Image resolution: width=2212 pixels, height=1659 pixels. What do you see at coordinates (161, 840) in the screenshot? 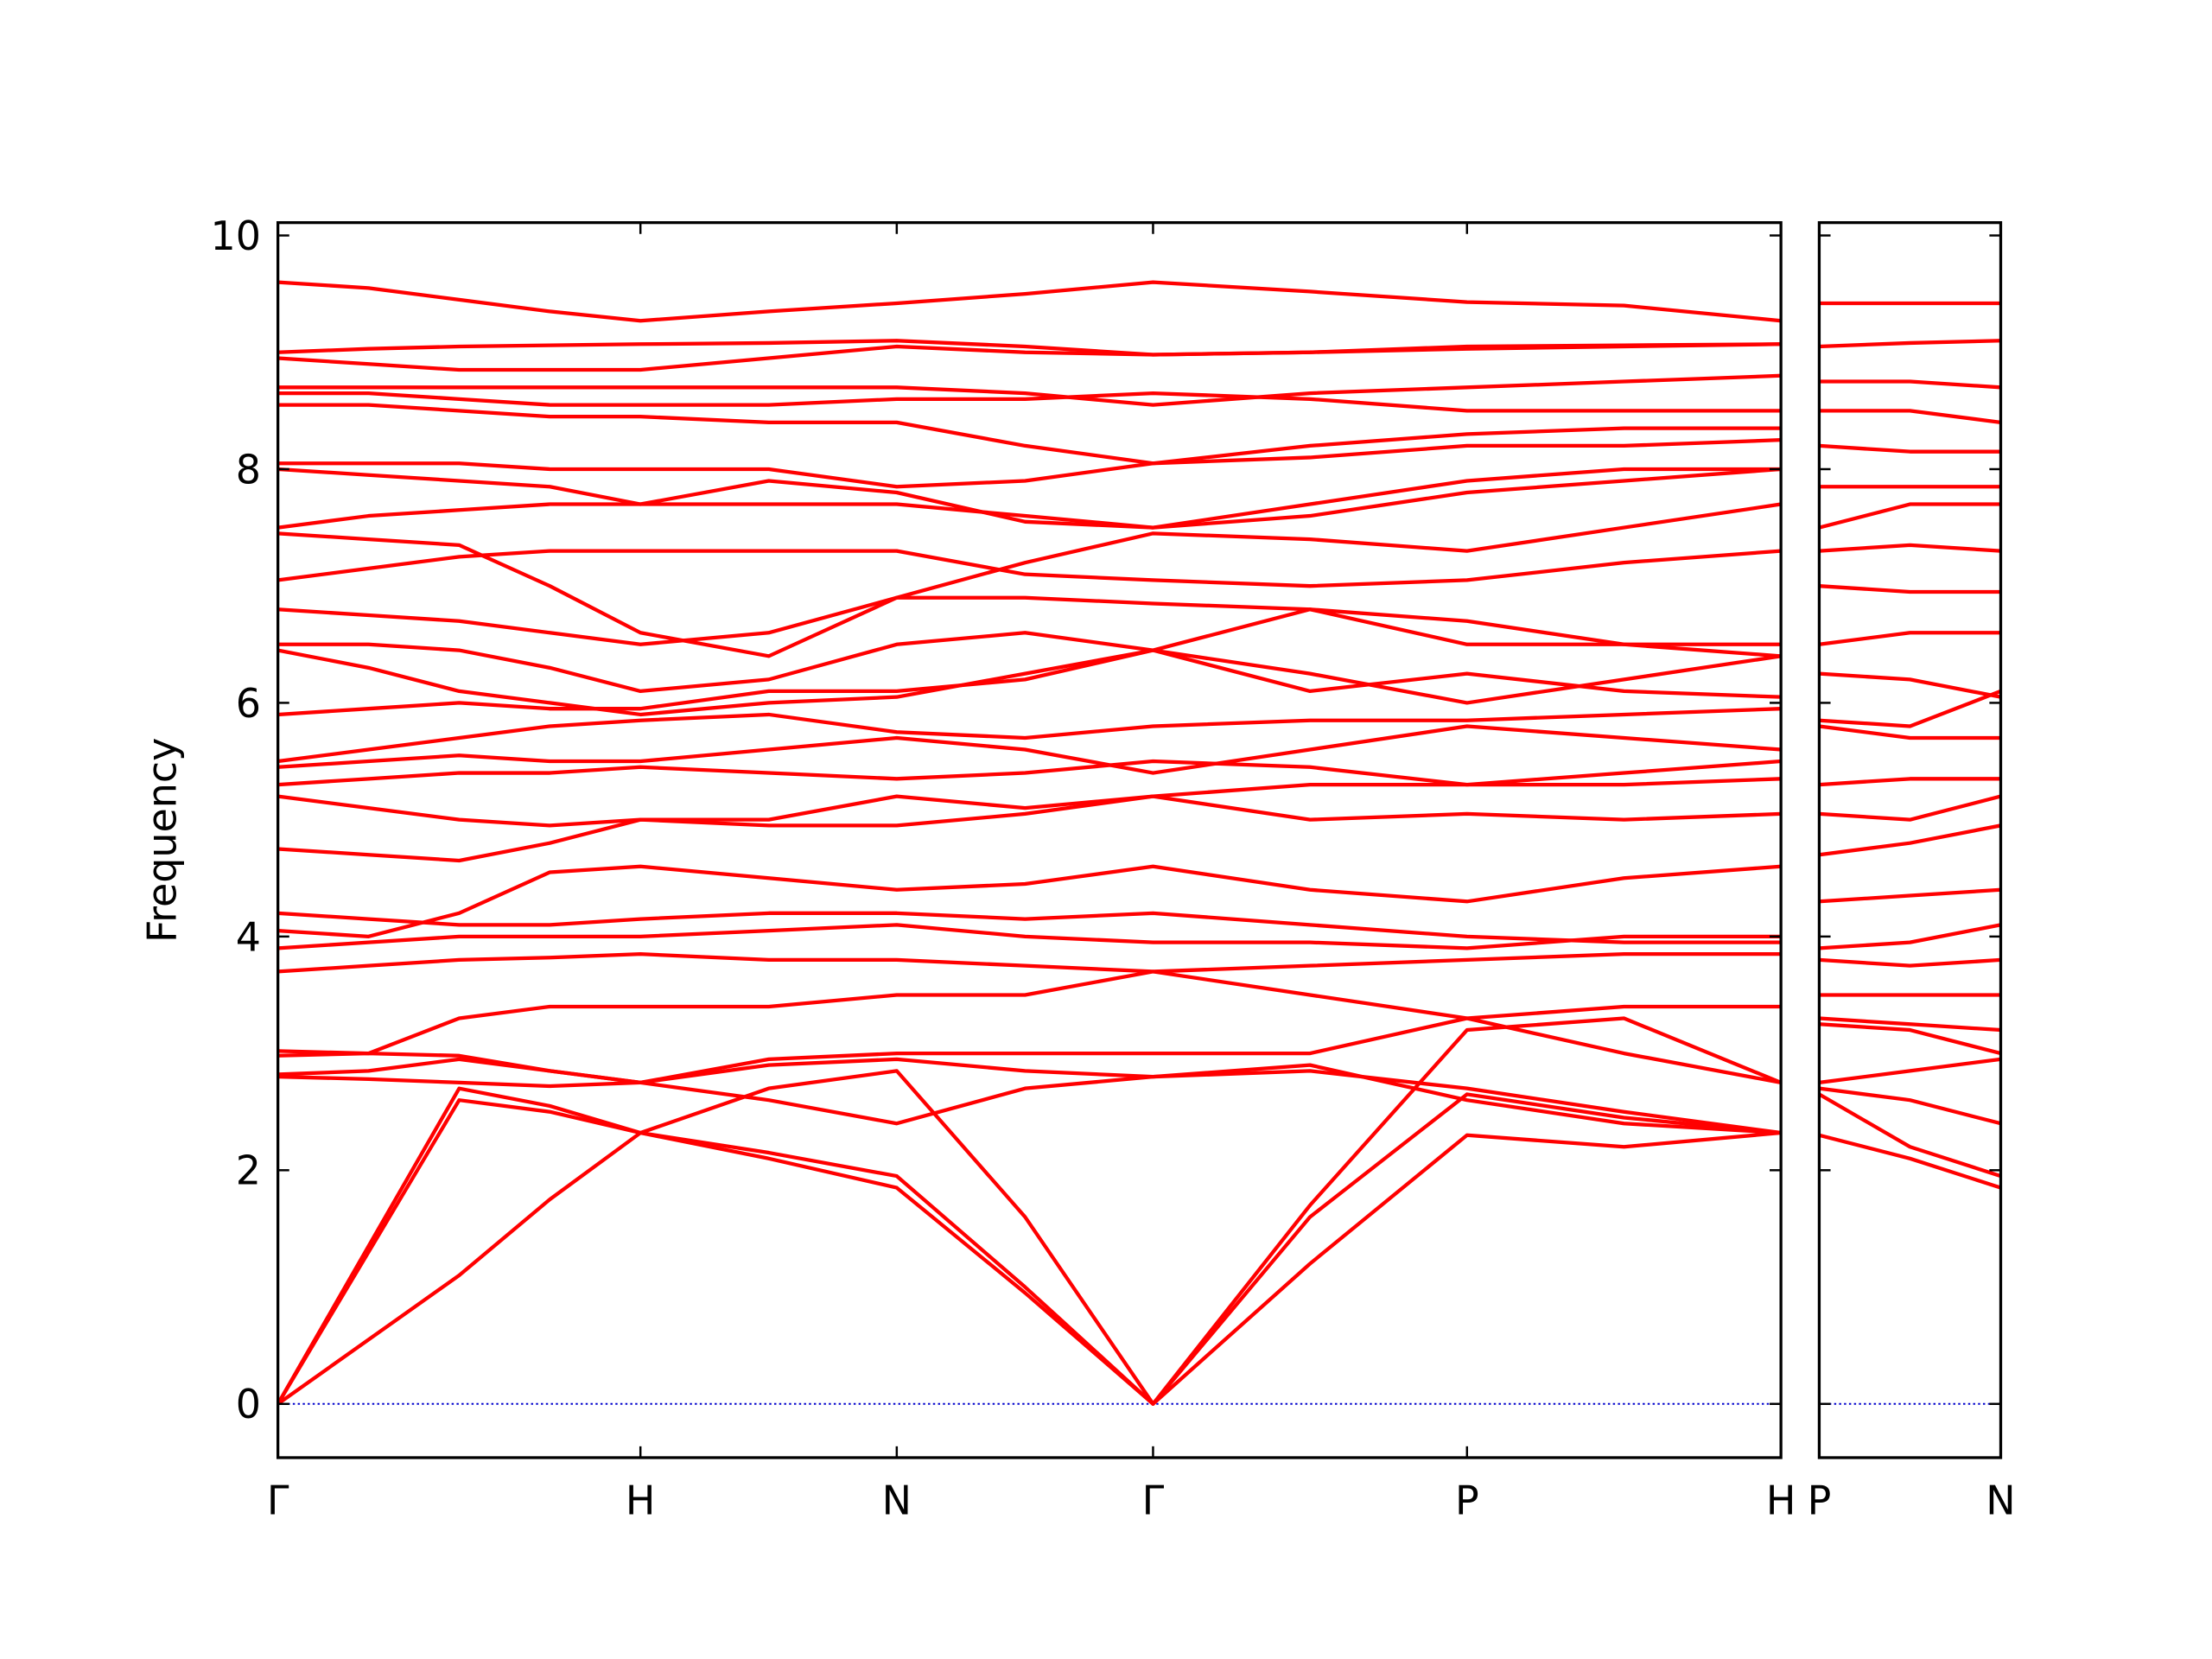
I see `y-axis-label: Frequency` at bounding box center [161, 840].